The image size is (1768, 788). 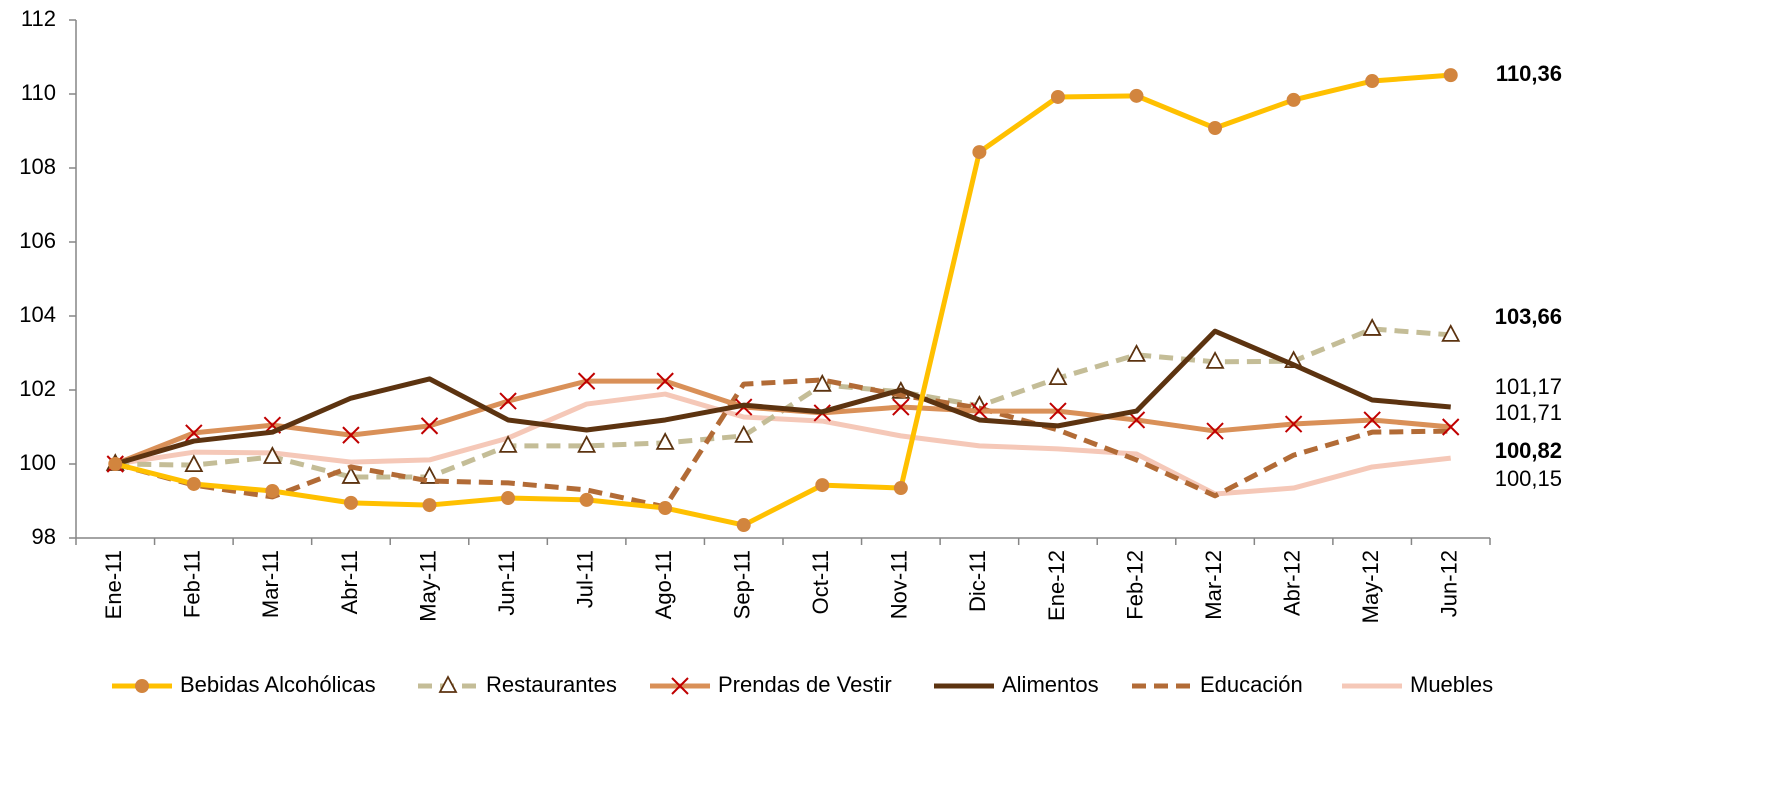 What do you see at coordinates (37, 166) in the screenshot?
I see `y-tick-label: 108` at bounding box center [37, 166].